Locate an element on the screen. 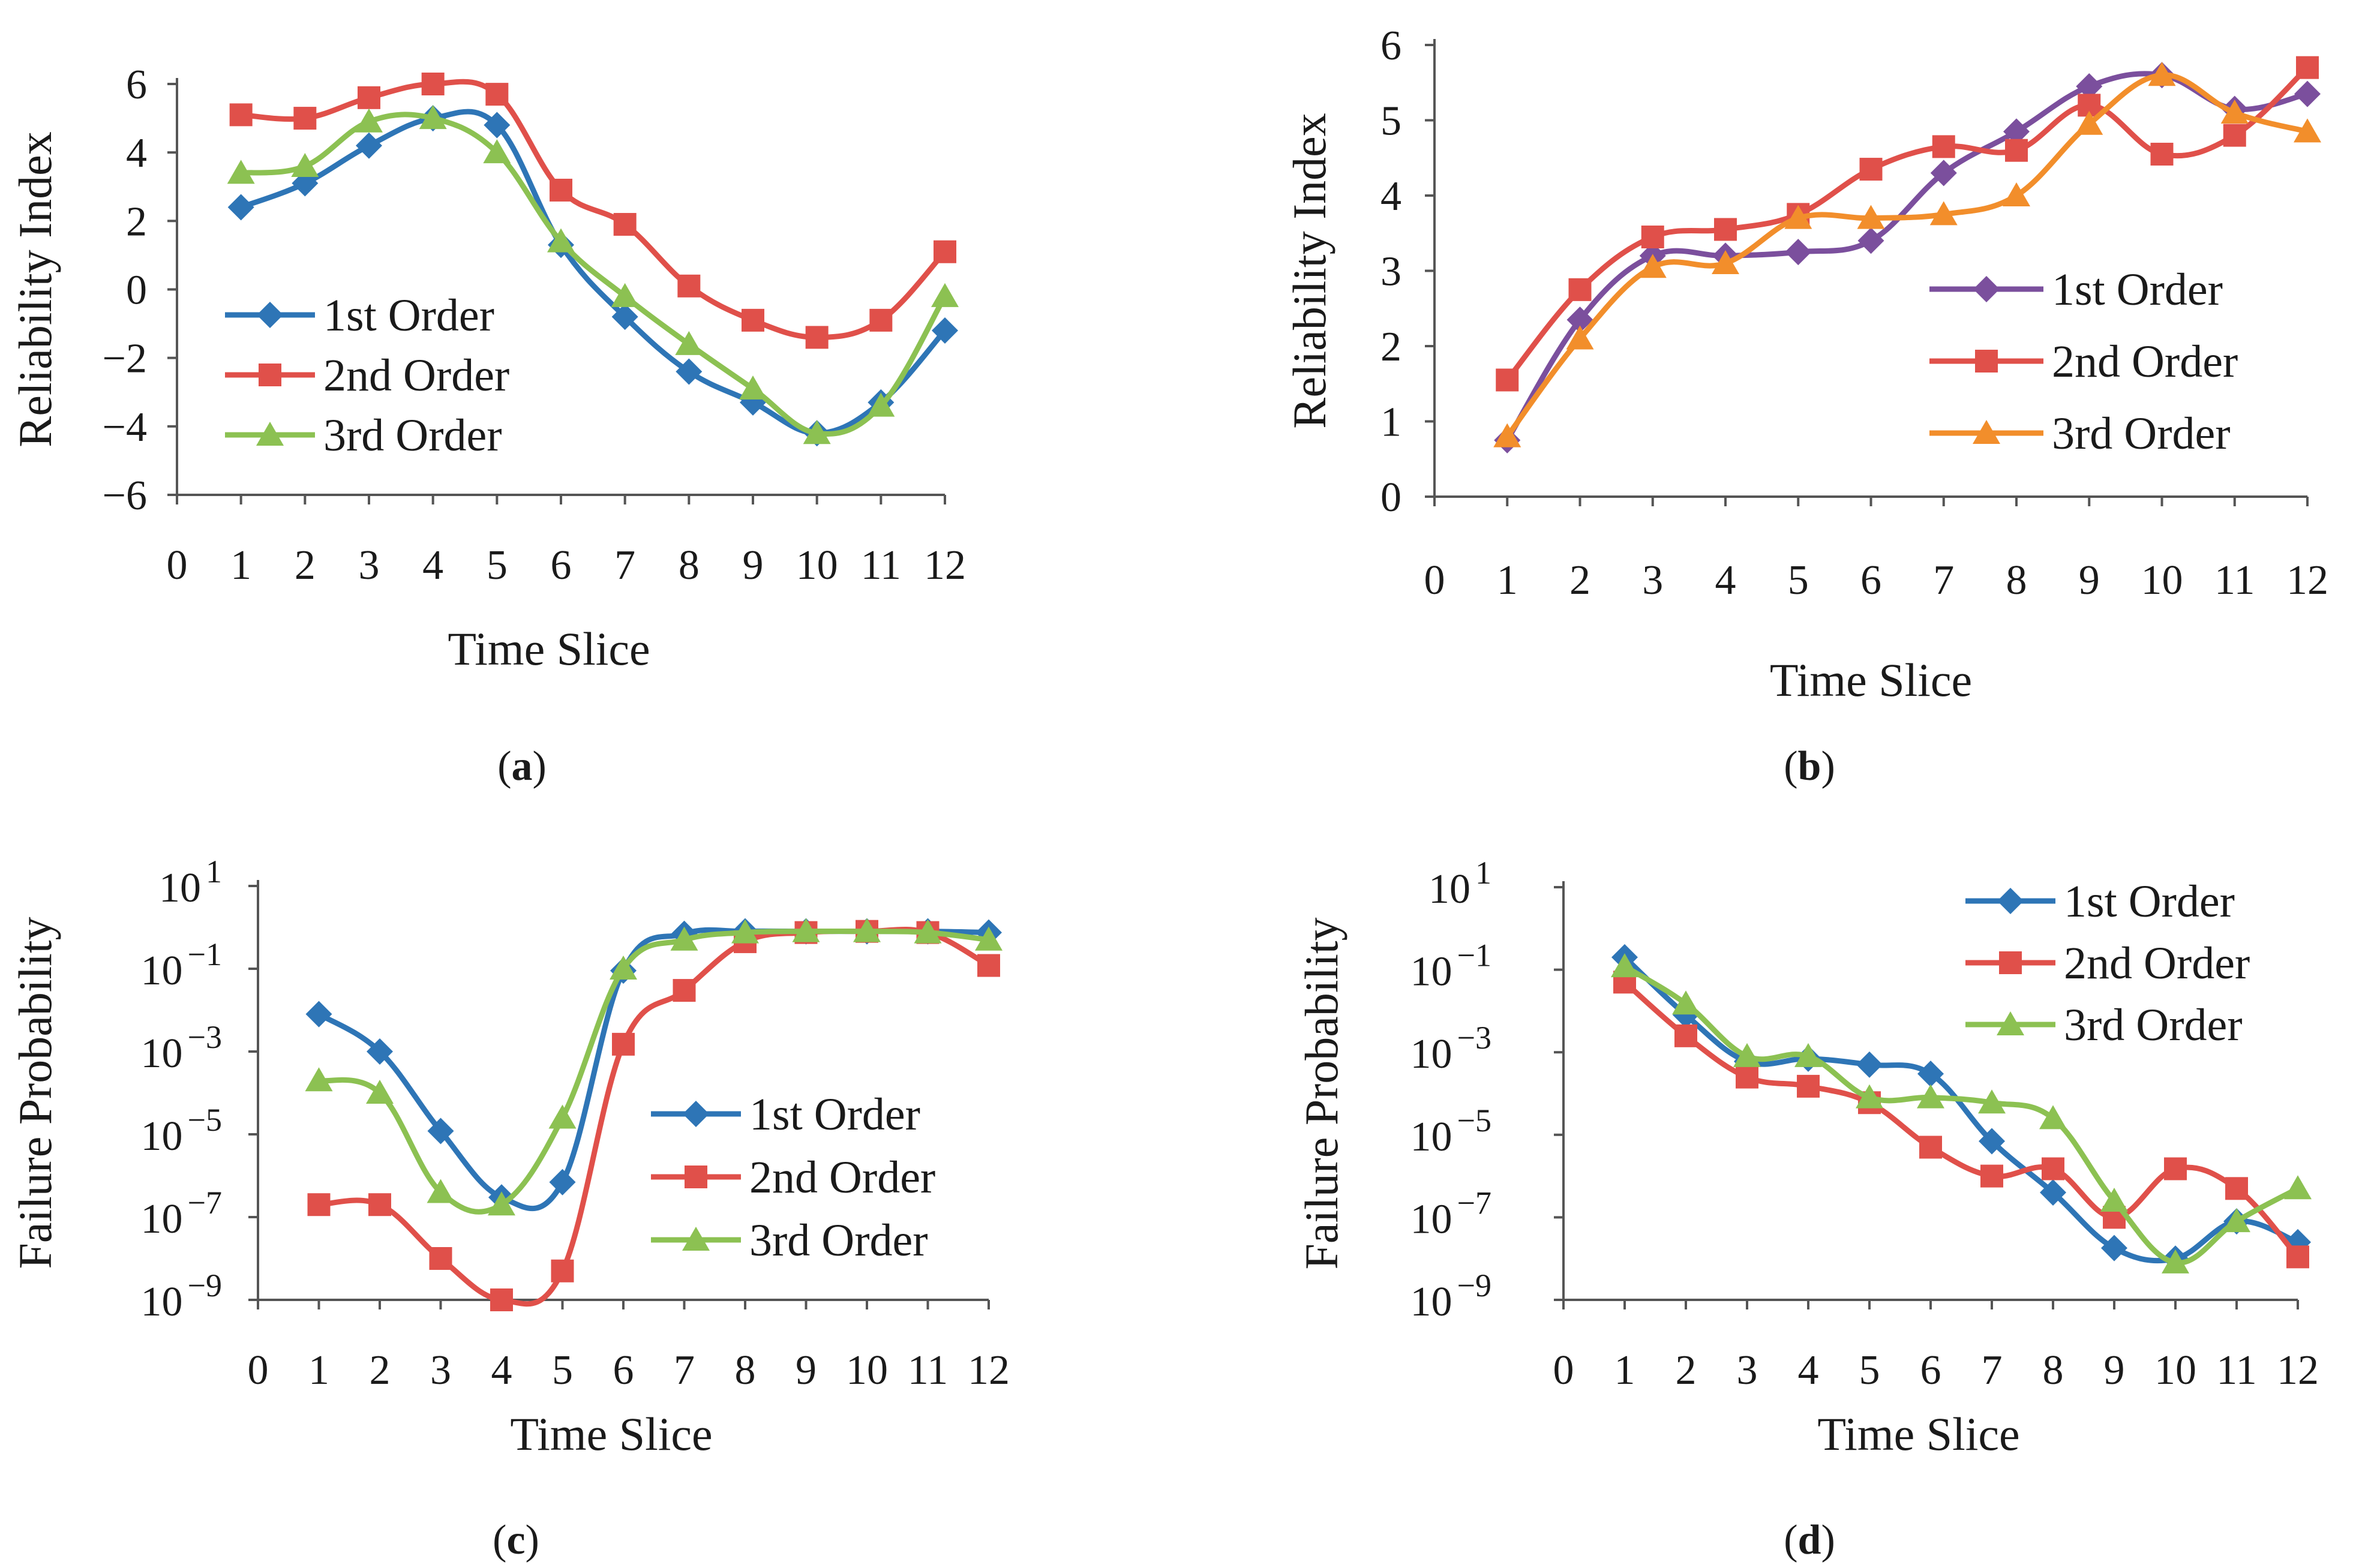  y-tick-exponent: 1 is located at coordinates (214, 872).